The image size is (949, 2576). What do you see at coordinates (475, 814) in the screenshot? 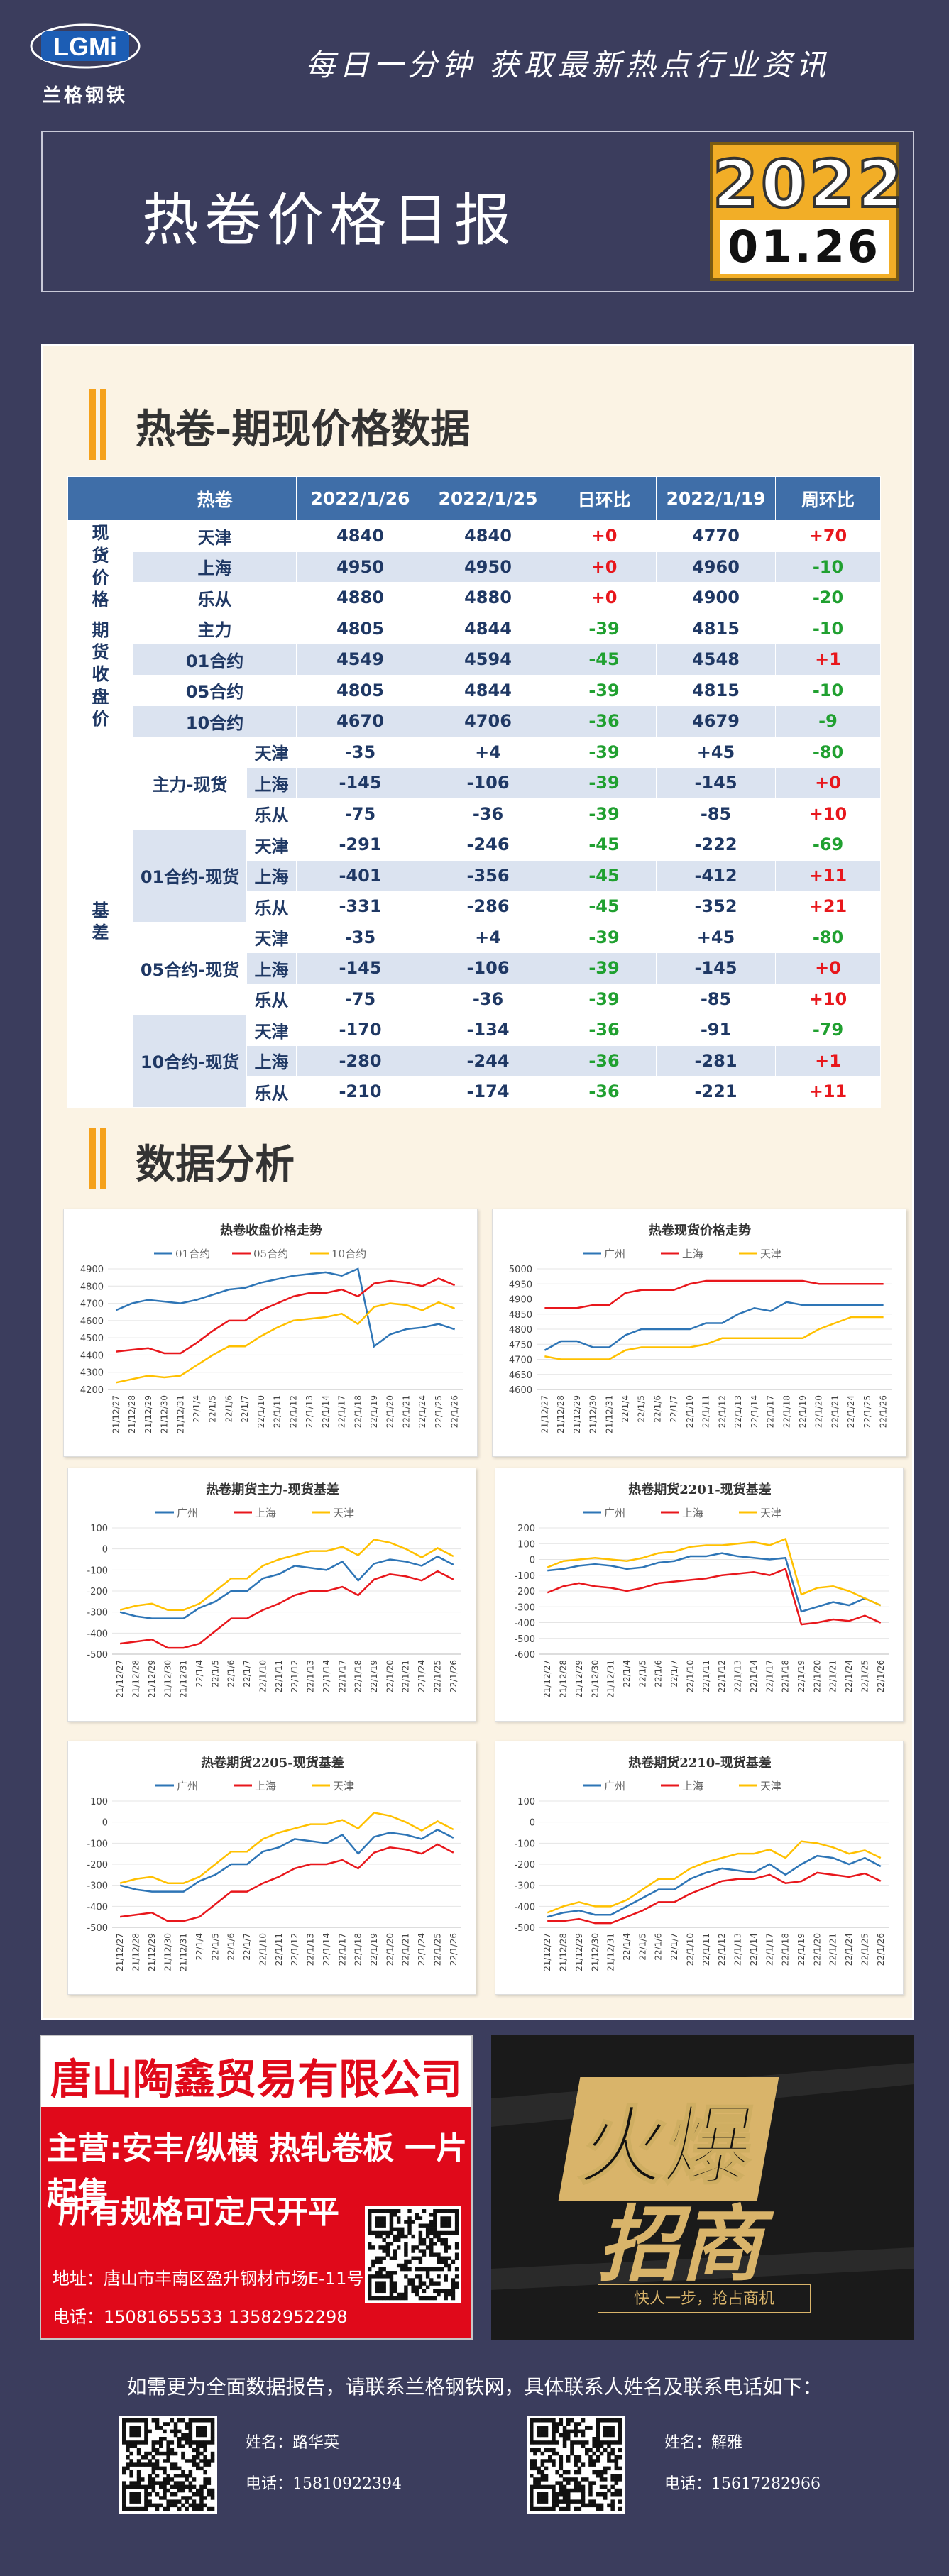
I see `table-row: 乐从 -75 -36 -39 -85 +10` at bounding box center [475, 814].